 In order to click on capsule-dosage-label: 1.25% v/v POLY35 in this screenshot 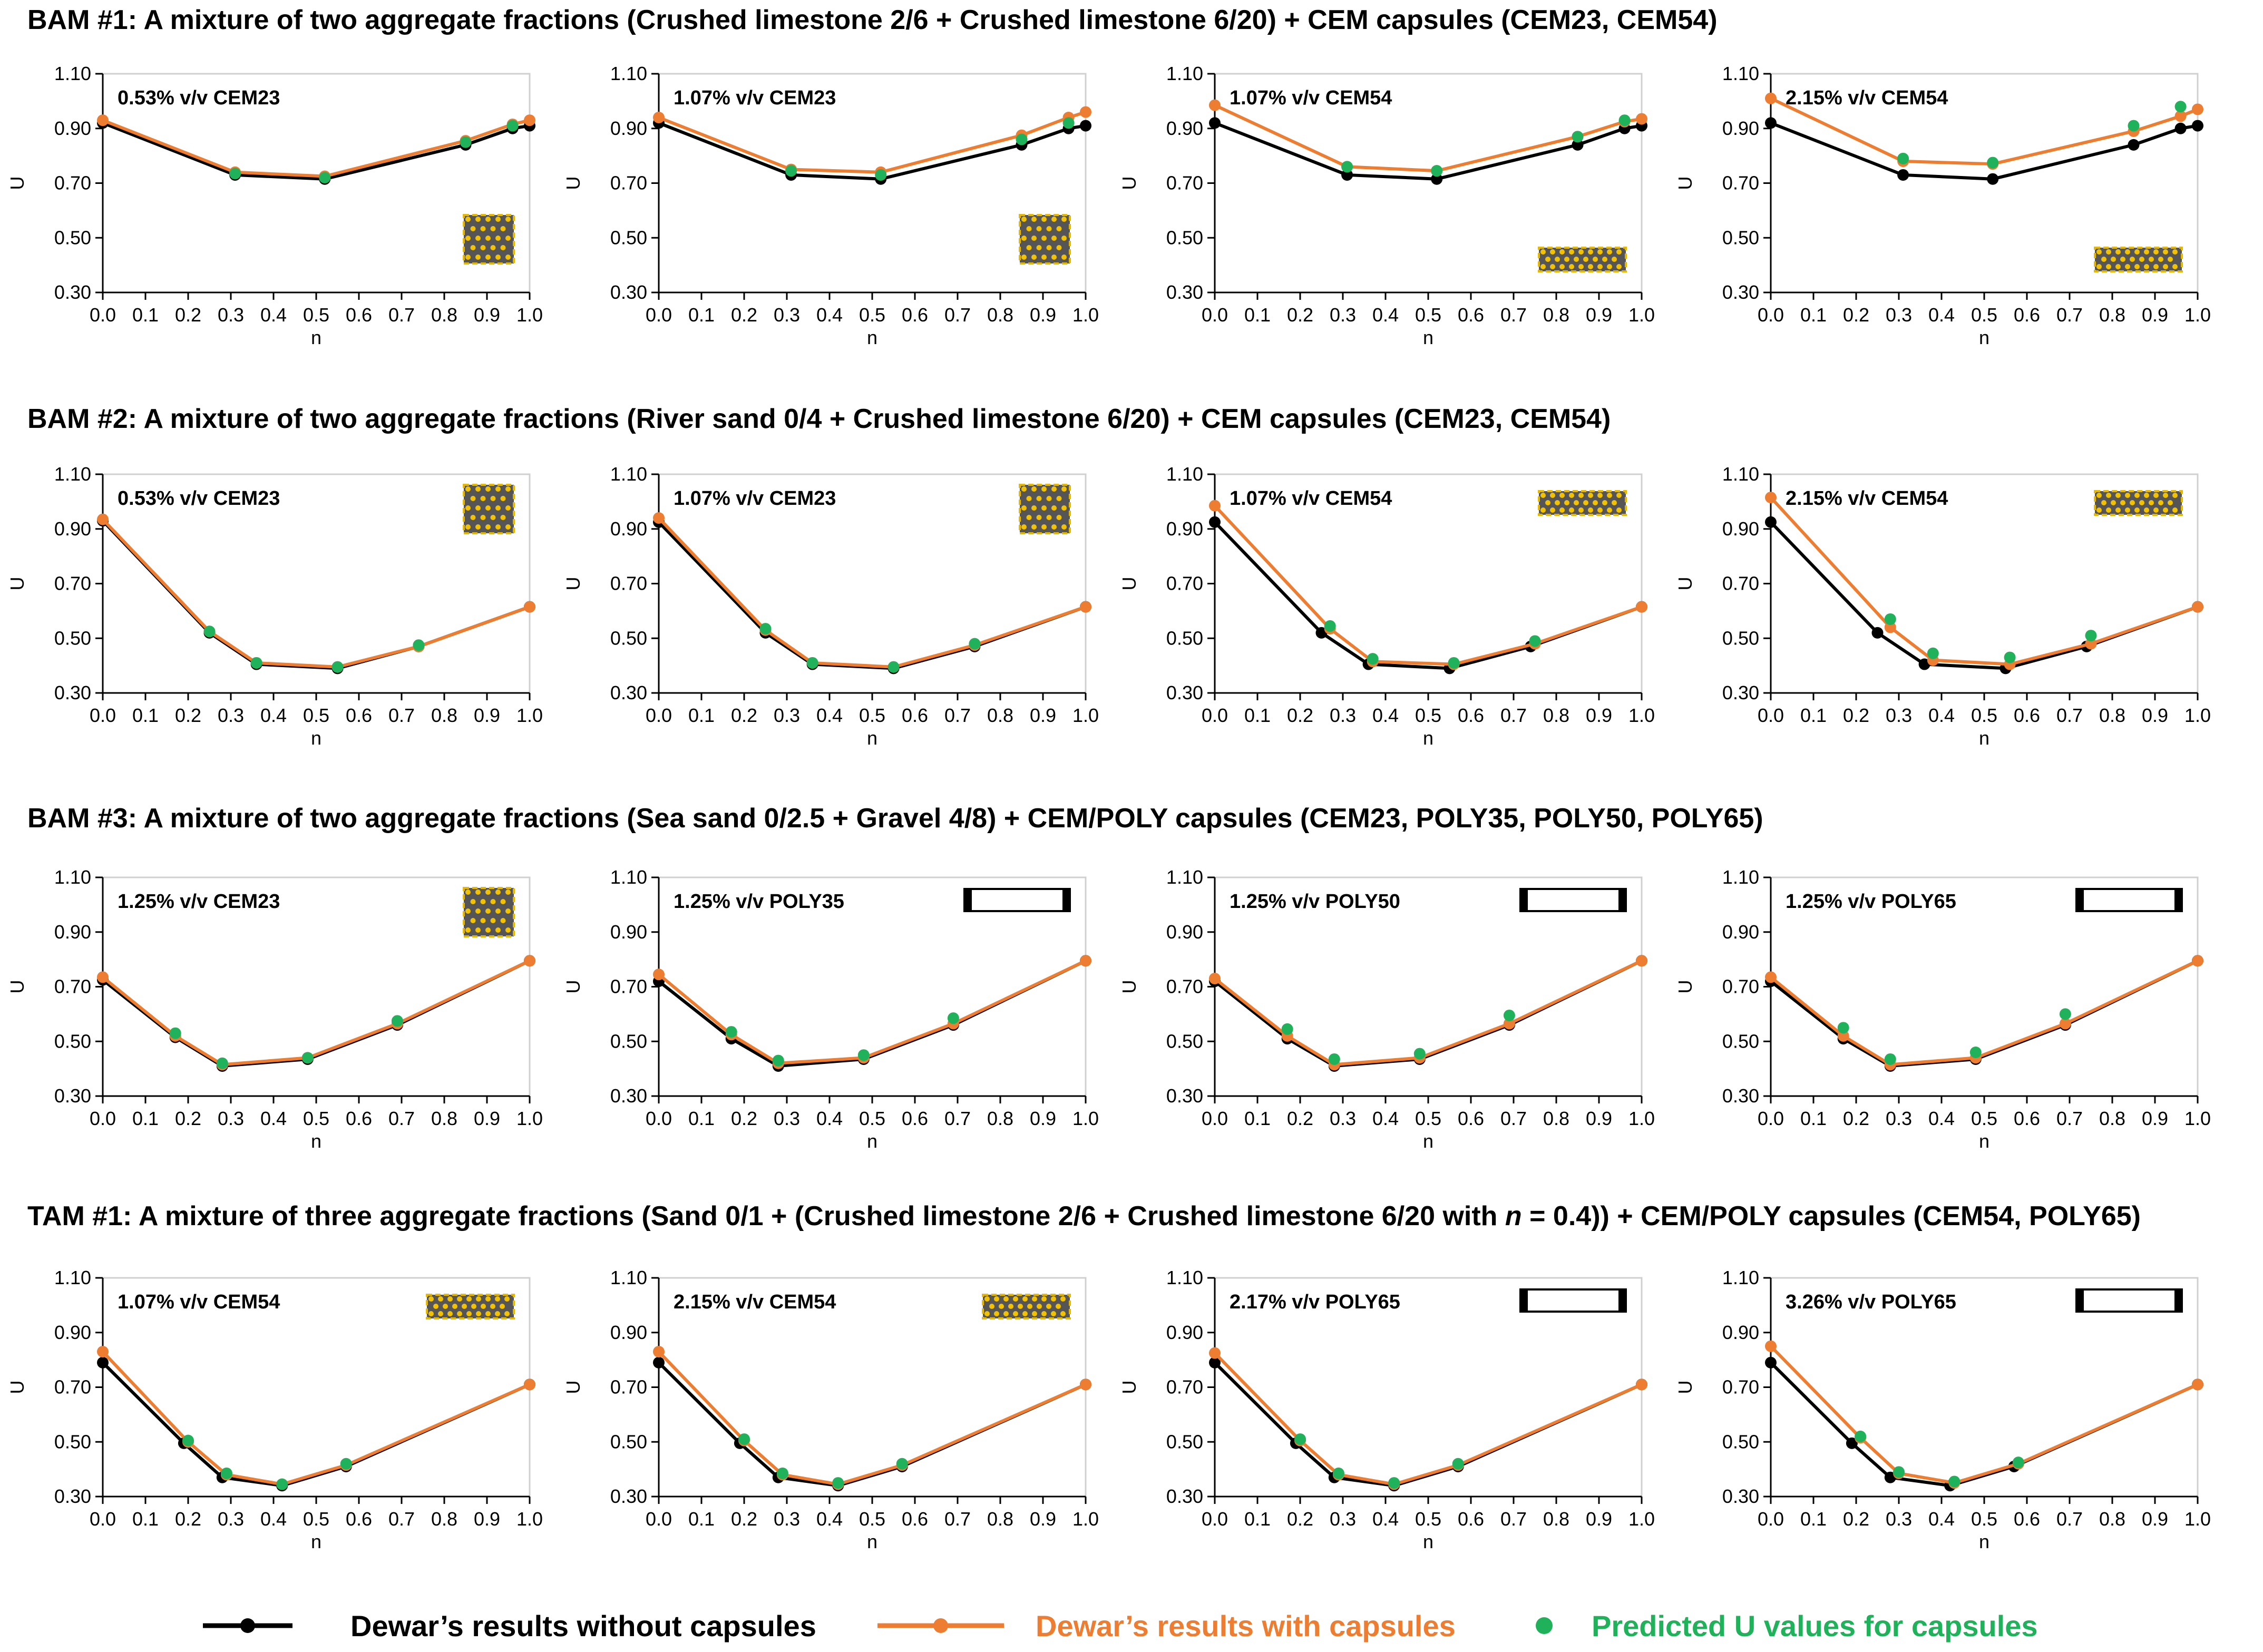, I will do `click(759, 902)`.